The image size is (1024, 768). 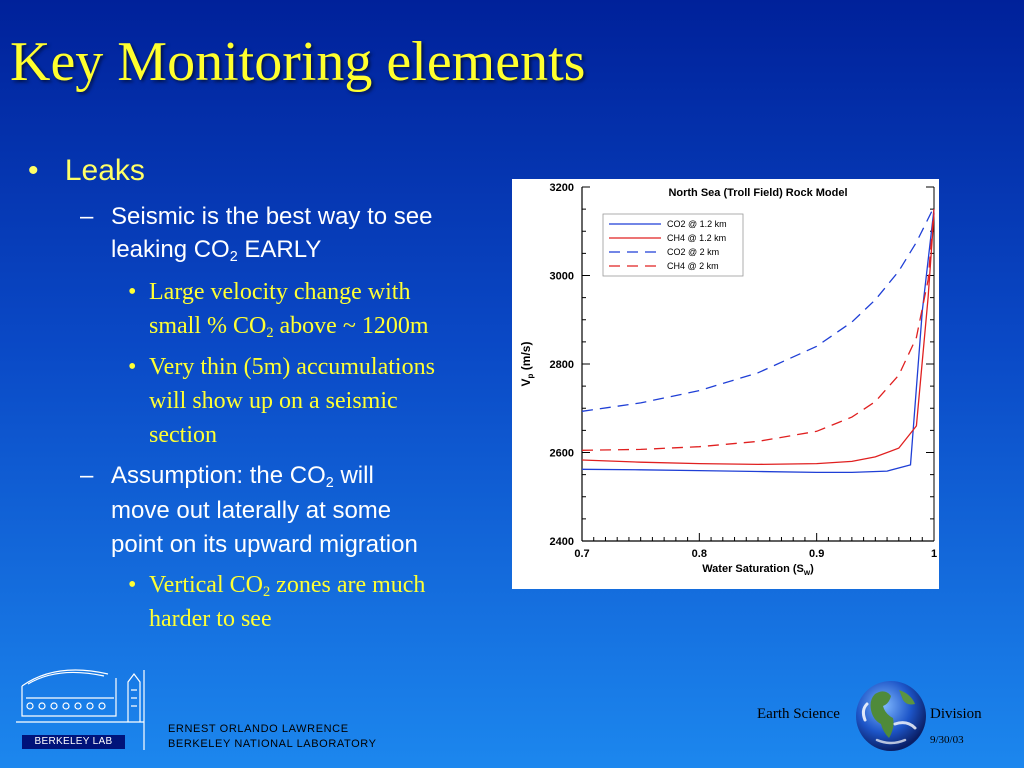 I want to click on bullet-text: Leaks, so click(x=104, y=170).